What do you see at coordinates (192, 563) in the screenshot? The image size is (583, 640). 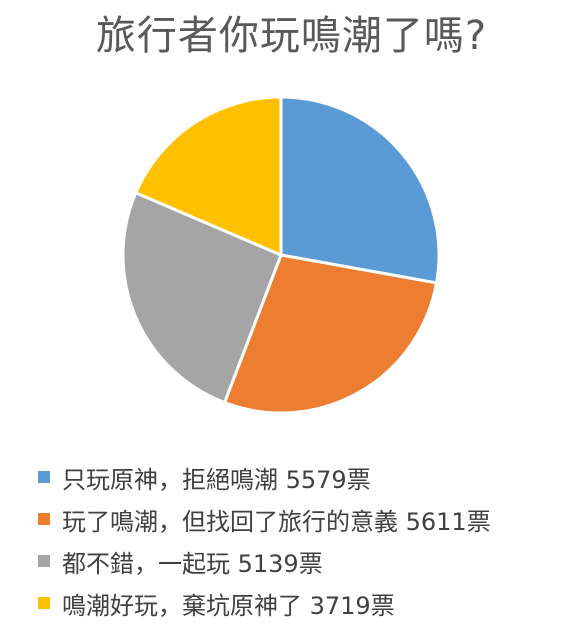 I see `legend-label: 都不錯，一起玩 5139票` at bounding box center [192, 563].